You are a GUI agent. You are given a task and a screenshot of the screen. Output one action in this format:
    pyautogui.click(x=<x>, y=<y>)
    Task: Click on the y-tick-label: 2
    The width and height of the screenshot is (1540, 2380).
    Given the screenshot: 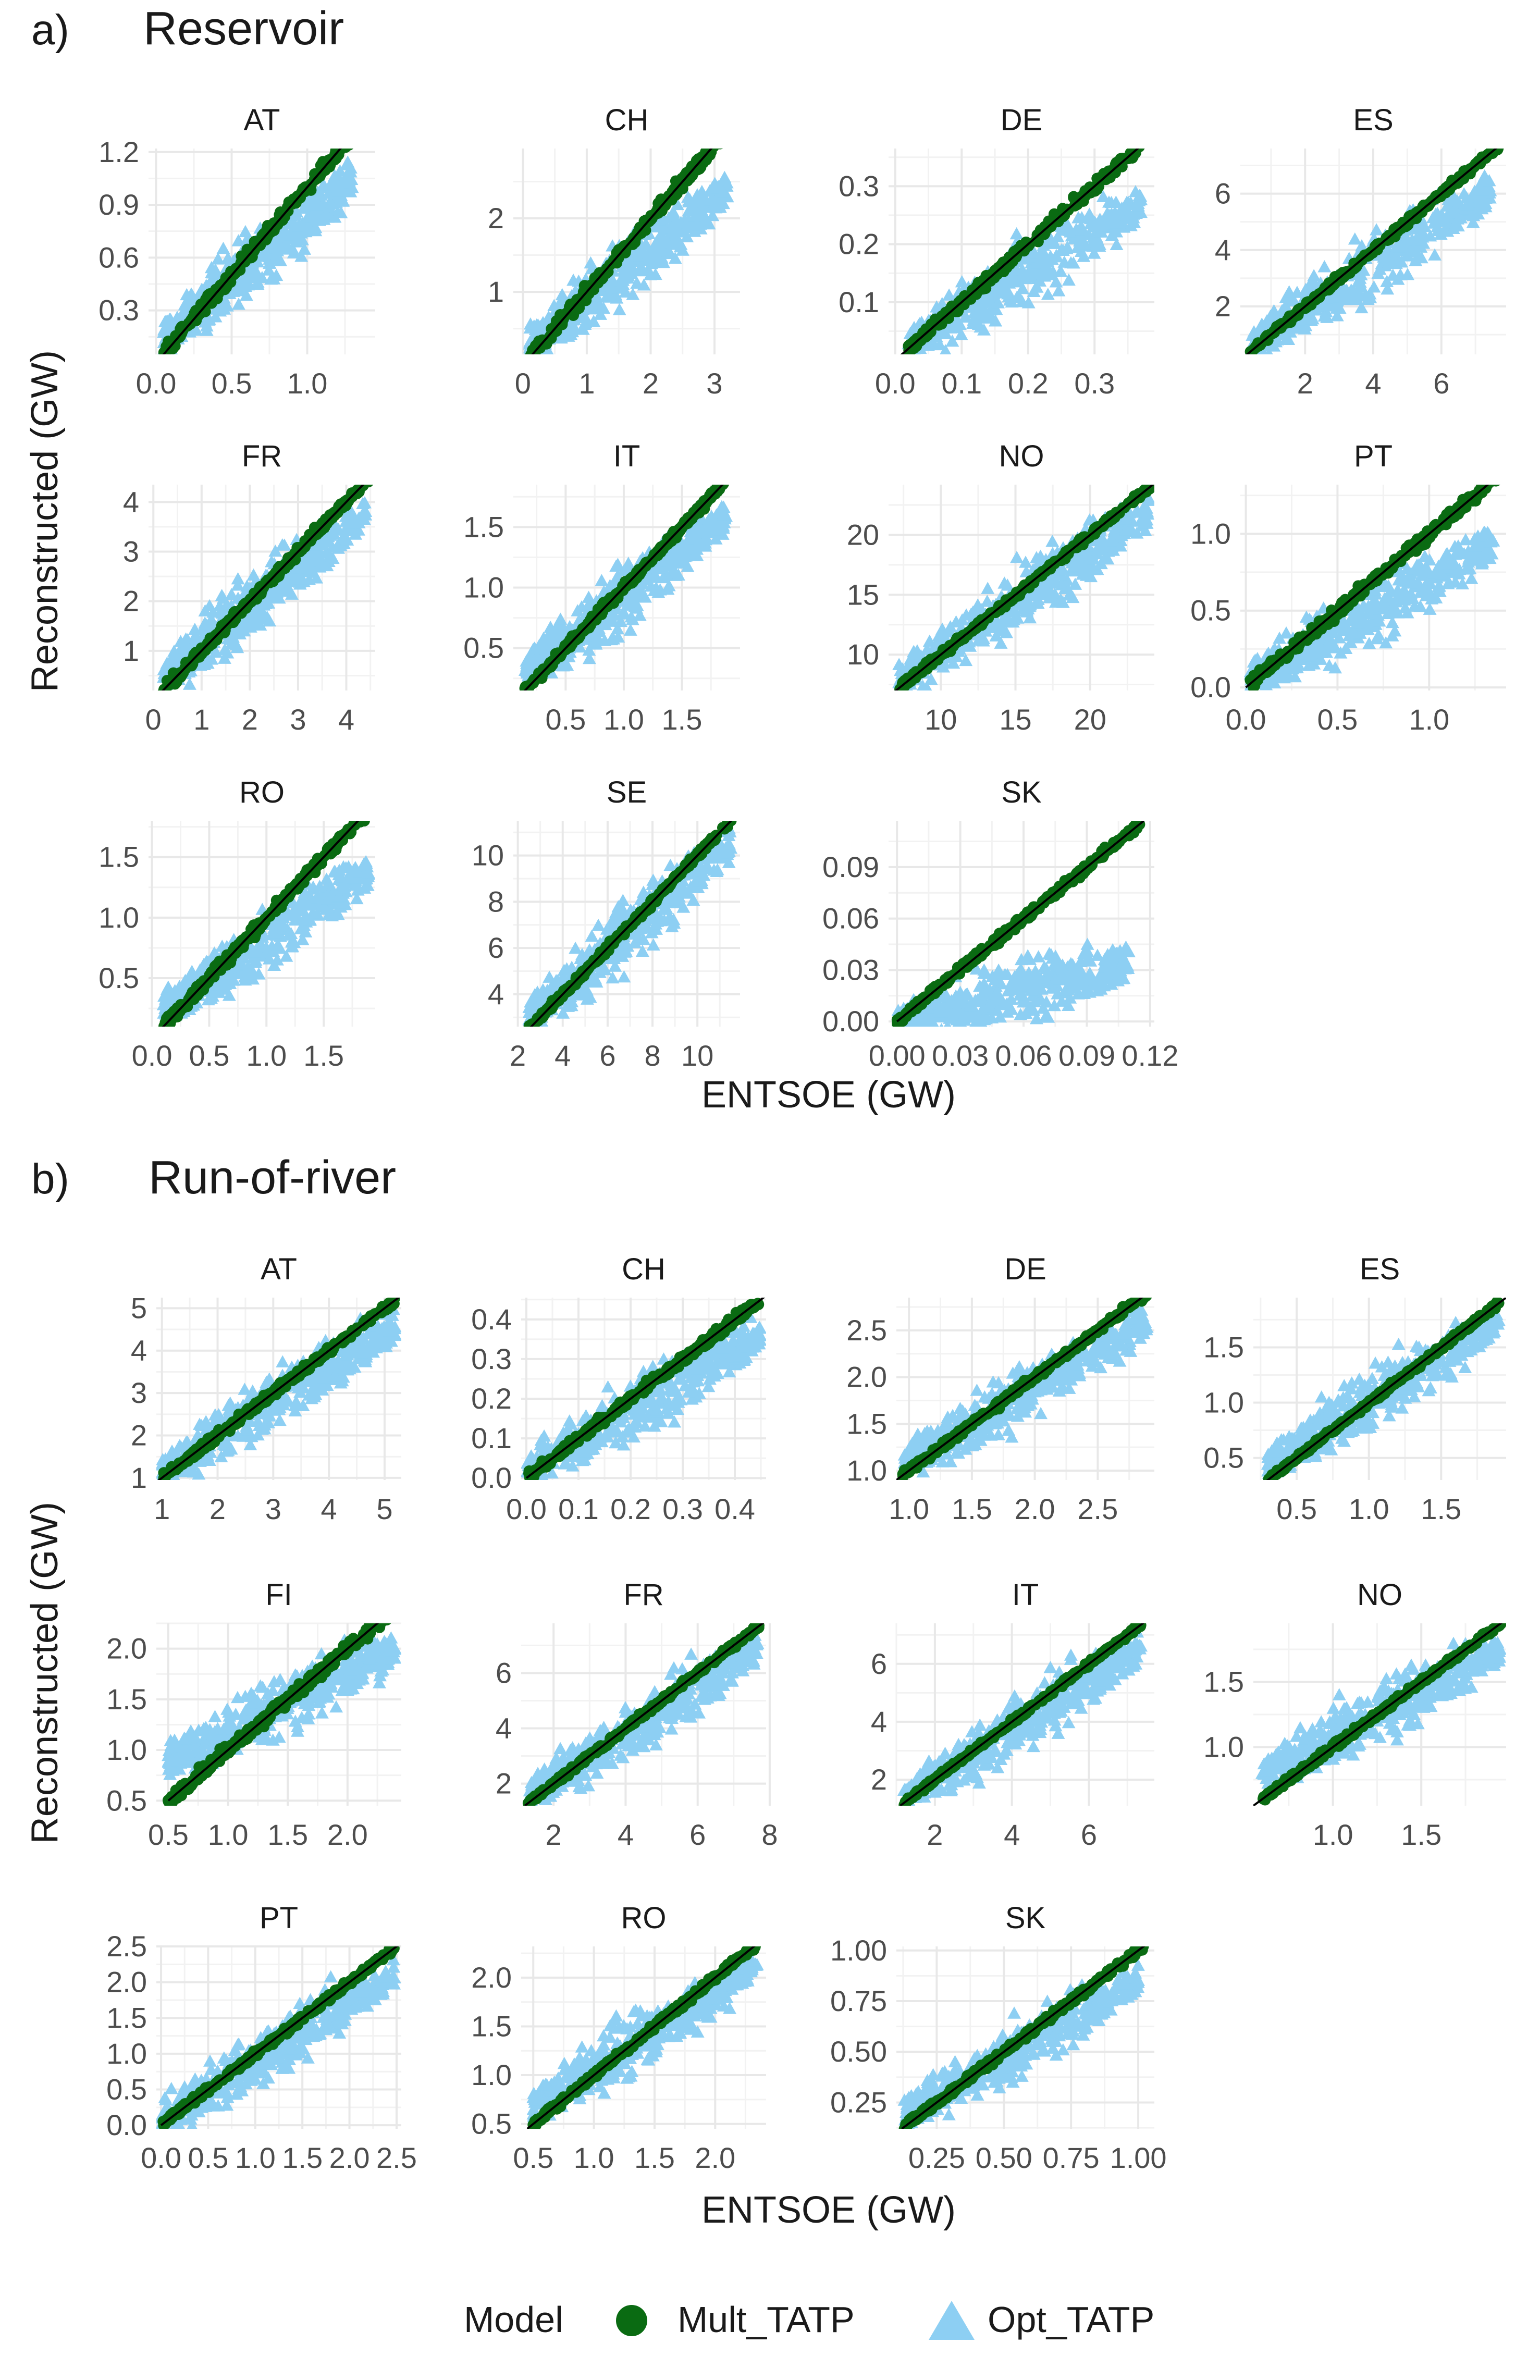 What is the action you would take?
    pyautogui.click(x=131, y=602)
    